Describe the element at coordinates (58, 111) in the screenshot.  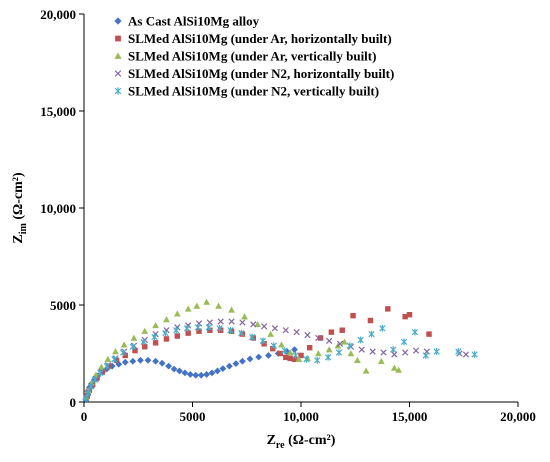
I see `y-tick-label: 15,000` at that location.